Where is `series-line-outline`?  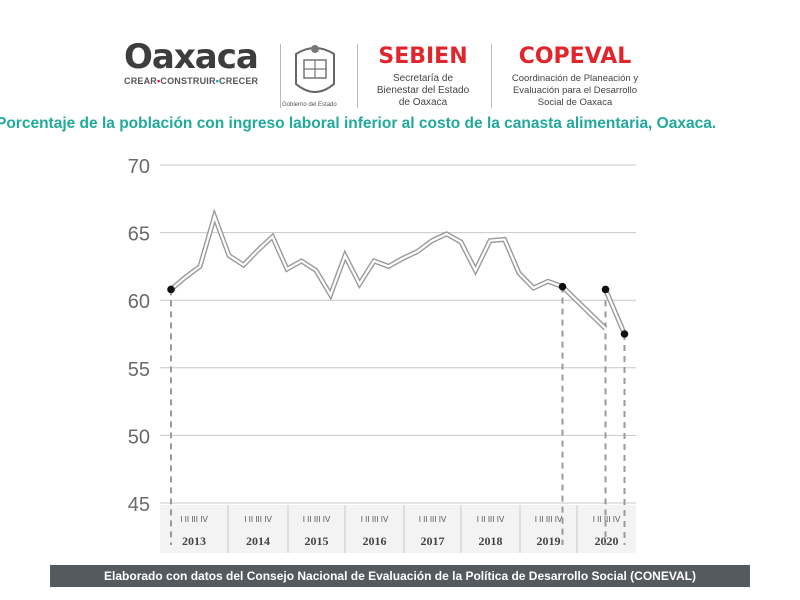 series-line-outline is located at coordinates (388, 269).